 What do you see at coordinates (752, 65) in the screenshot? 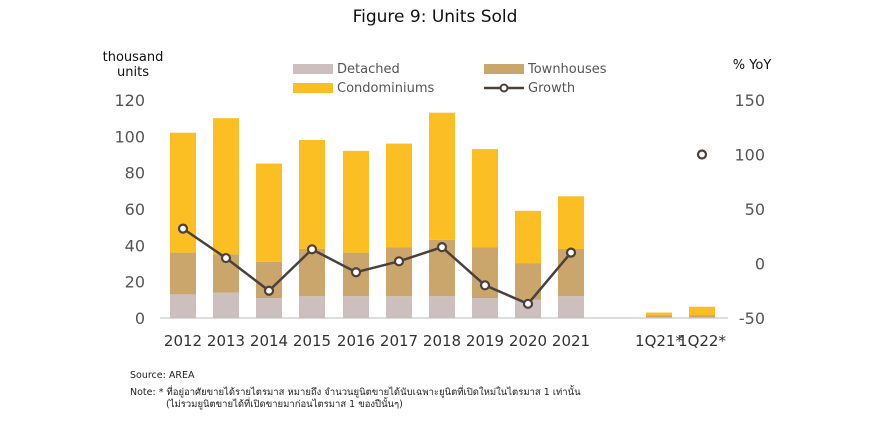
I see `right-axis-title: % YoY` at bounding box center [752, 65].